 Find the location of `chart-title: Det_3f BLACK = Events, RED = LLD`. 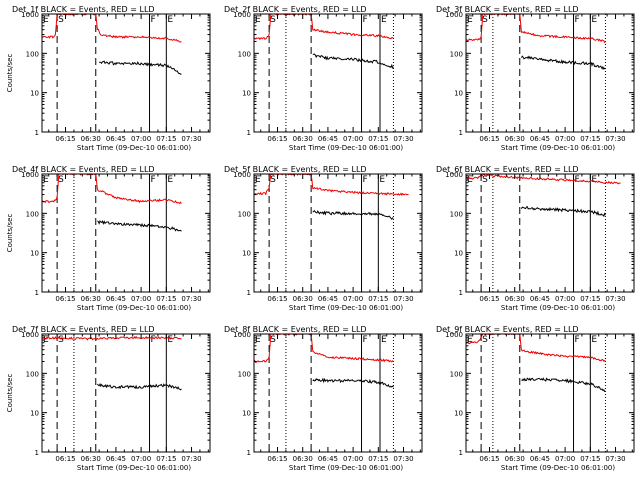

chart-title: Det_3f BLACK = Events, RED = LLD is located at coordinates (507, 9).